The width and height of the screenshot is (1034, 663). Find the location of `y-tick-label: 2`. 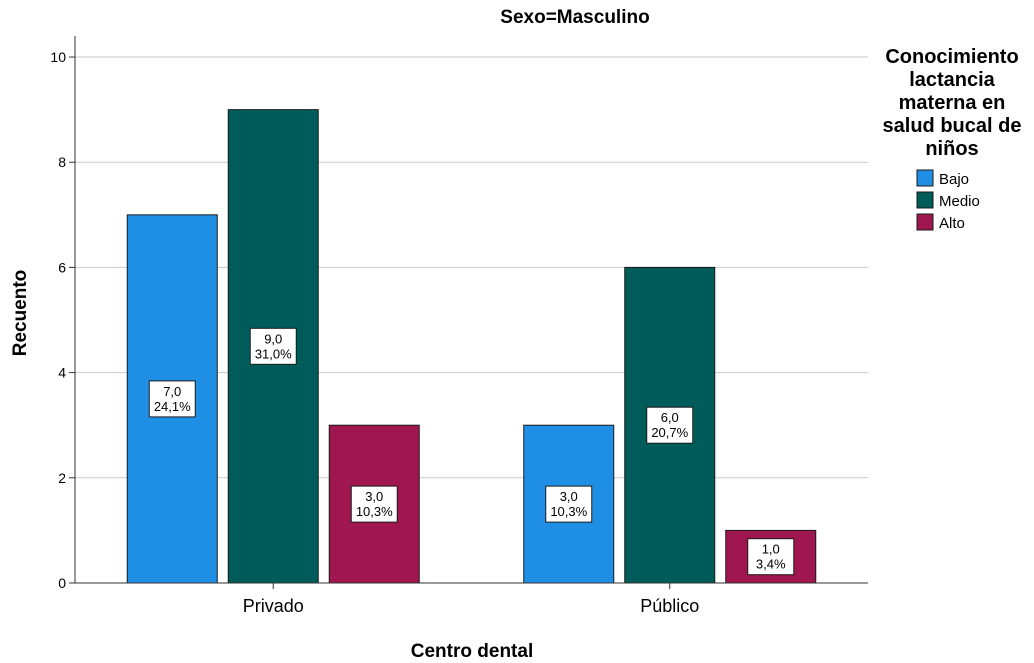

y-tick-label: 2 is located at coordinates (62, 478).